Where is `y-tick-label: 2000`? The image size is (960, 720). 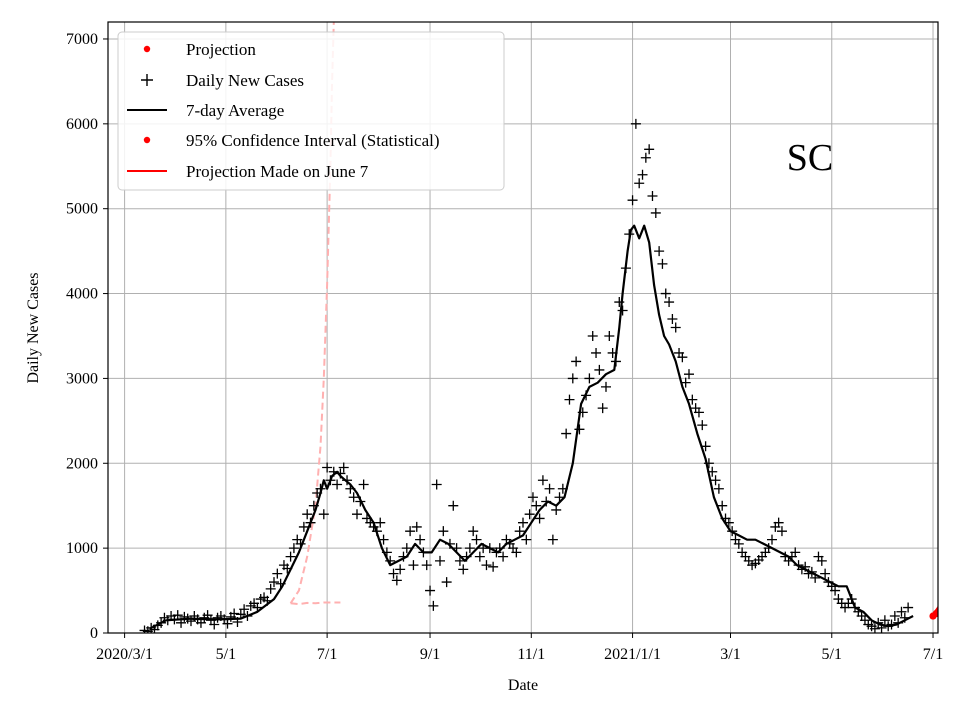 y-tick-label: 2000 is located at coordinates (82, 463).